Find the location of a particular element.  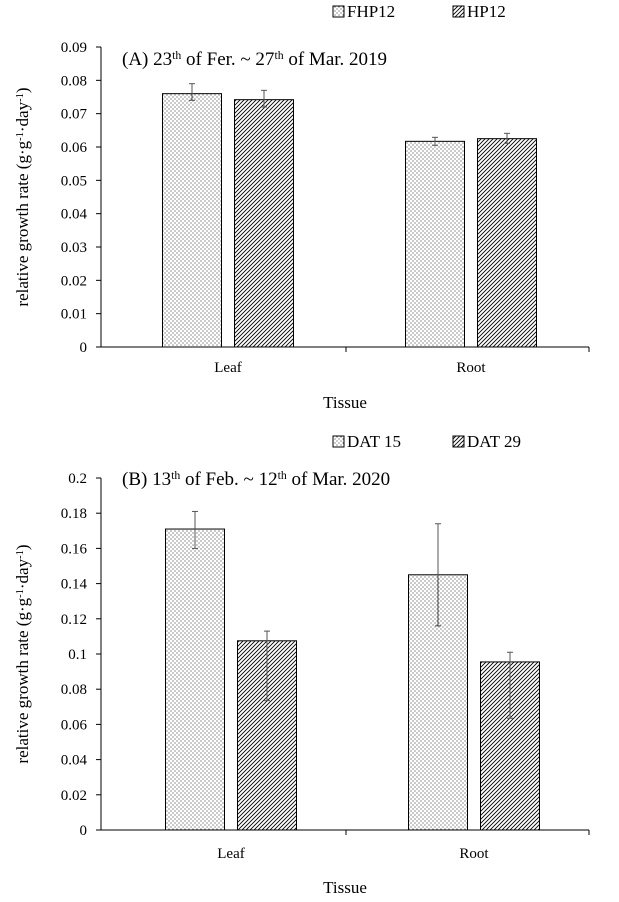

bar-dat-15-leaf is located at coordinates (195, 679).